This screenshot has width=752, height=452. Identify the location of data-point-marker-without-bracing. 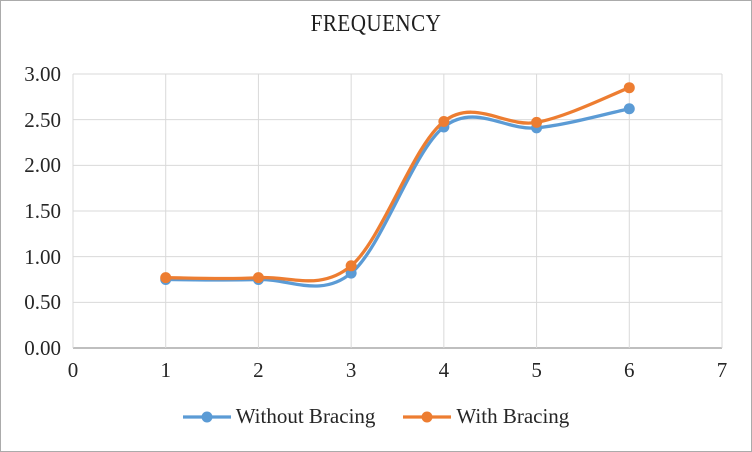
(629, 109).